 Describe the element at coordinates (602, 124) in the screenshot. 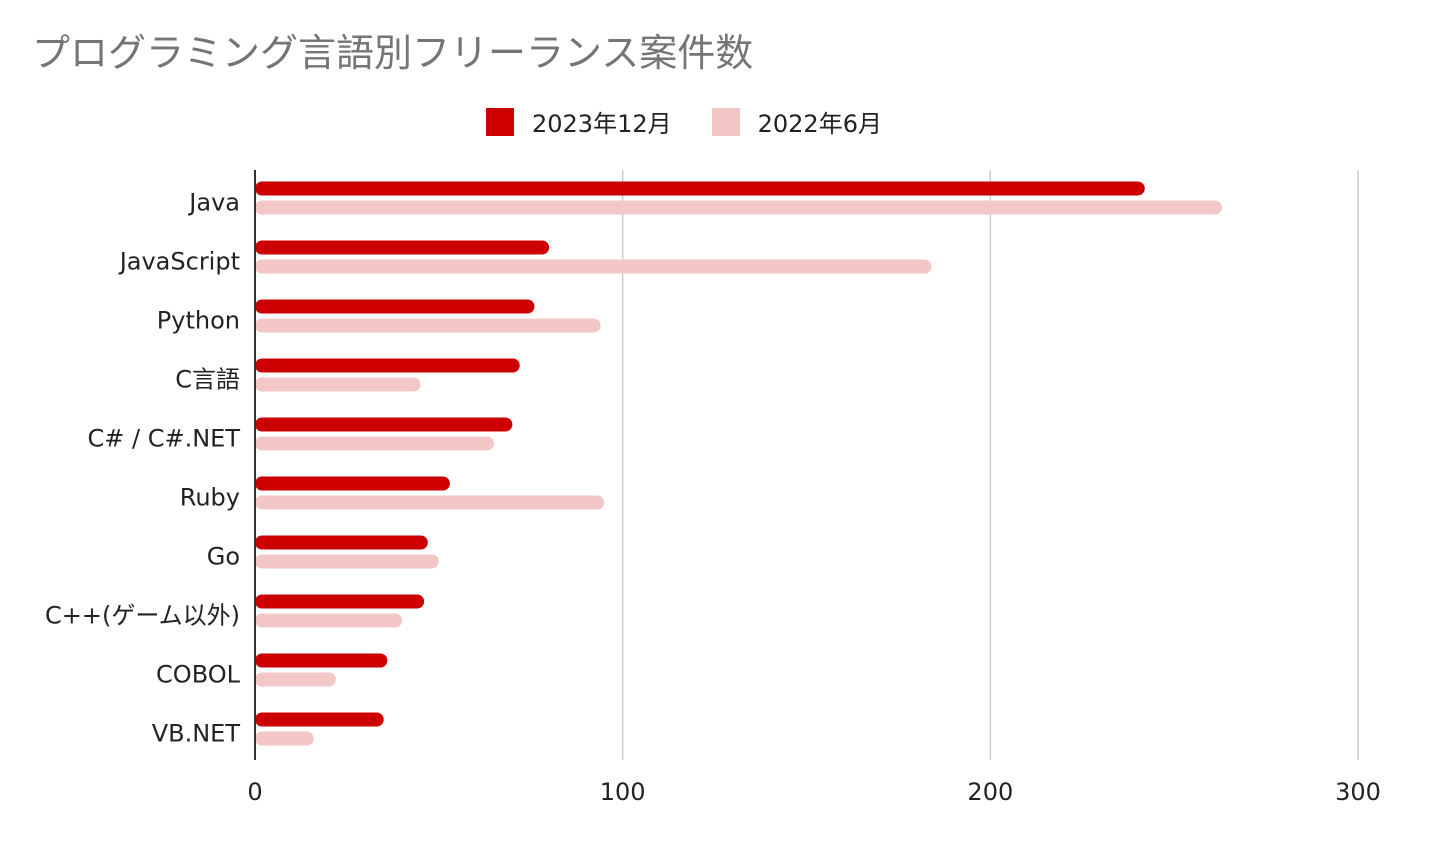

I see `legend-label-series-1: 2023年12月` at that location.